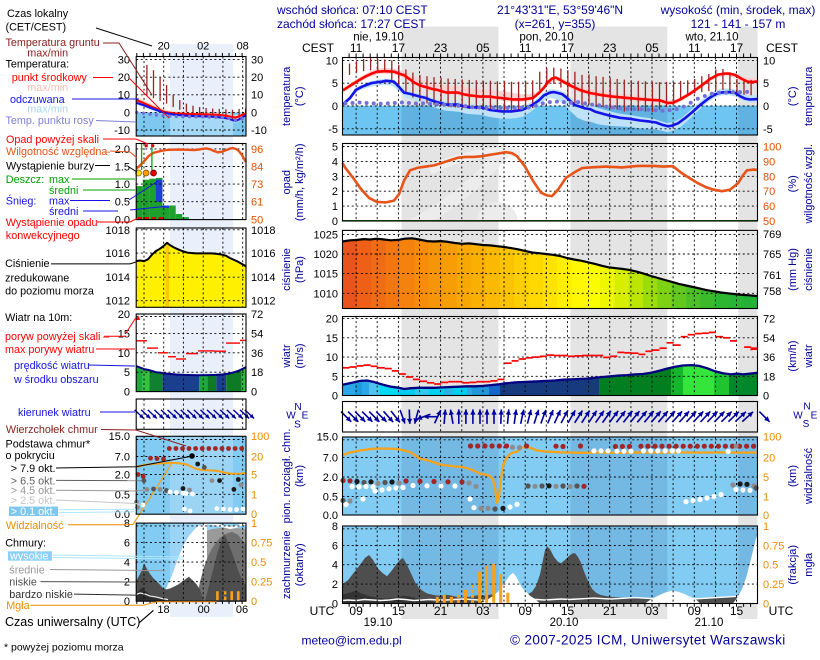 The width and height of the screenshot is (820, 660). I want to click on svg-text: 2, so click(335, 585).